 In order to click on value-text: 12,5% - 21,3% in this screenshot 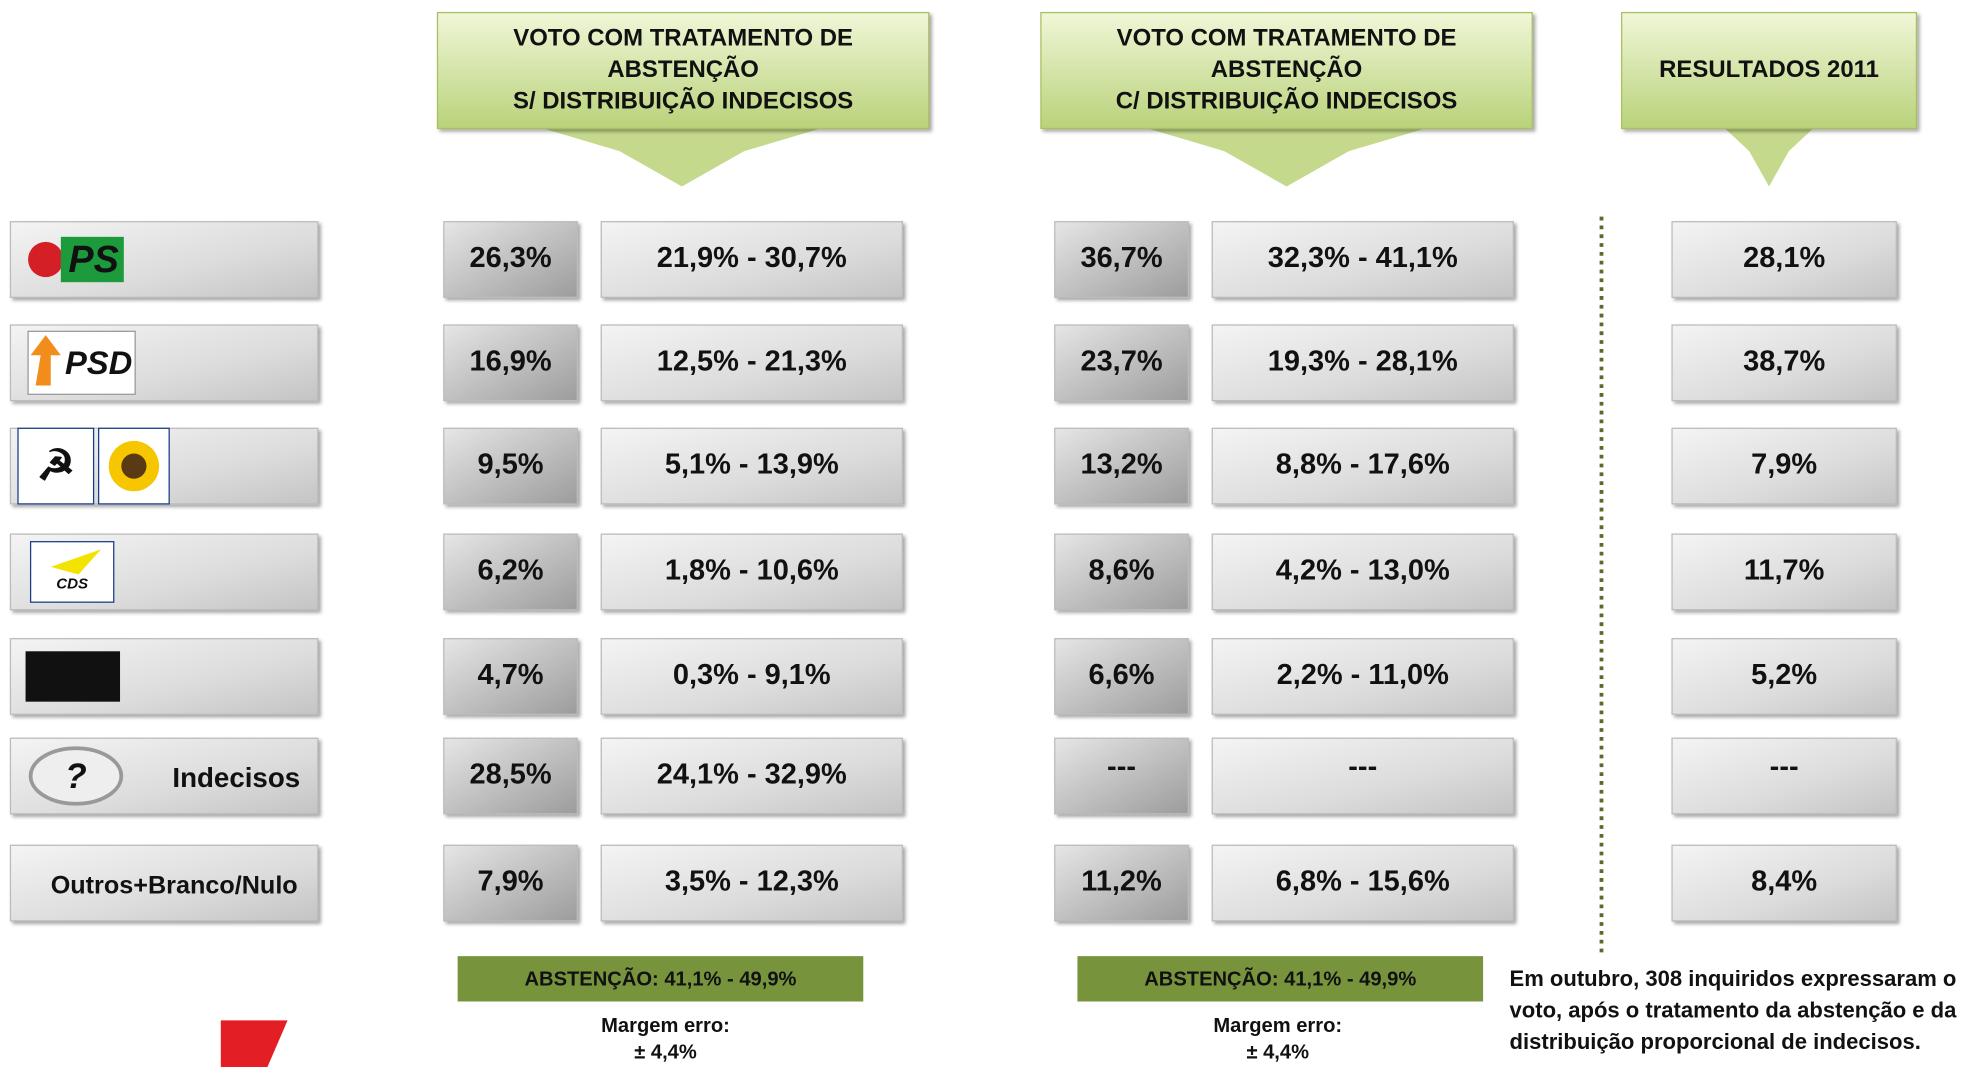, I will do `click(752, 361)`.